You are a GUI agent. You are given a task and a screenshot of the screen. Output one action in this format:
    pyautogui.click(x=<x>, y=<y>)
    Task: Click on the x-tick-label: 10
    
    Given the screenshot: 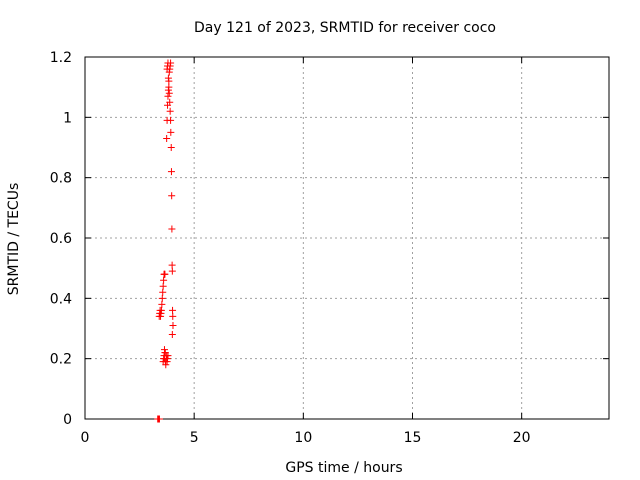 What is the action you would take?
    pyautogui.click(x=303, y=438)
    